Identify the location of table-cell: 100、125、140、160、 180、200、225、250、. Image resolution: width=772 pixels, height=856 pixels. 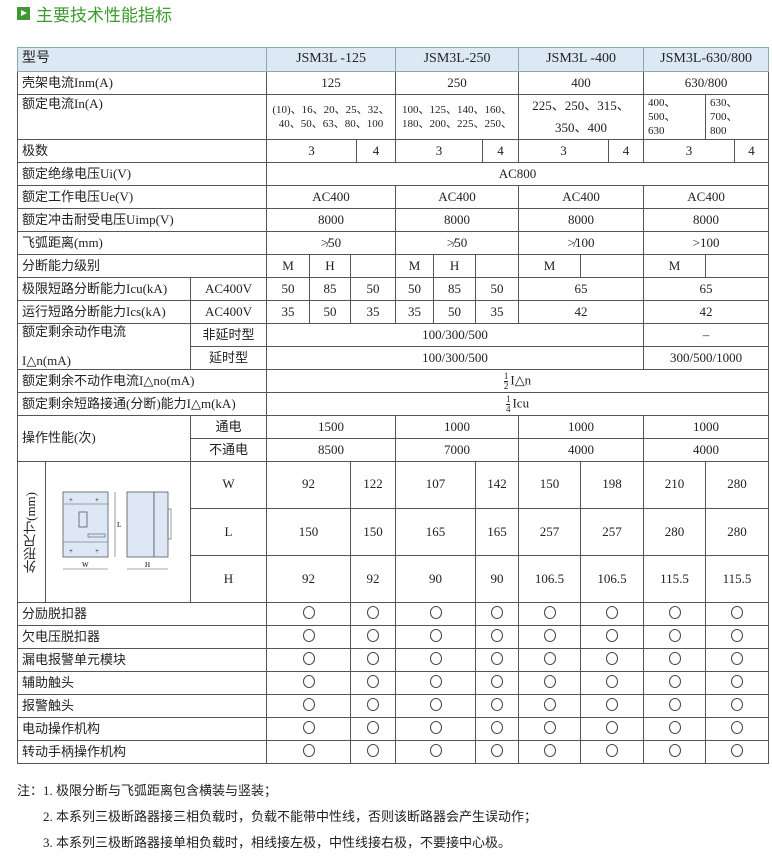
(457, 117).